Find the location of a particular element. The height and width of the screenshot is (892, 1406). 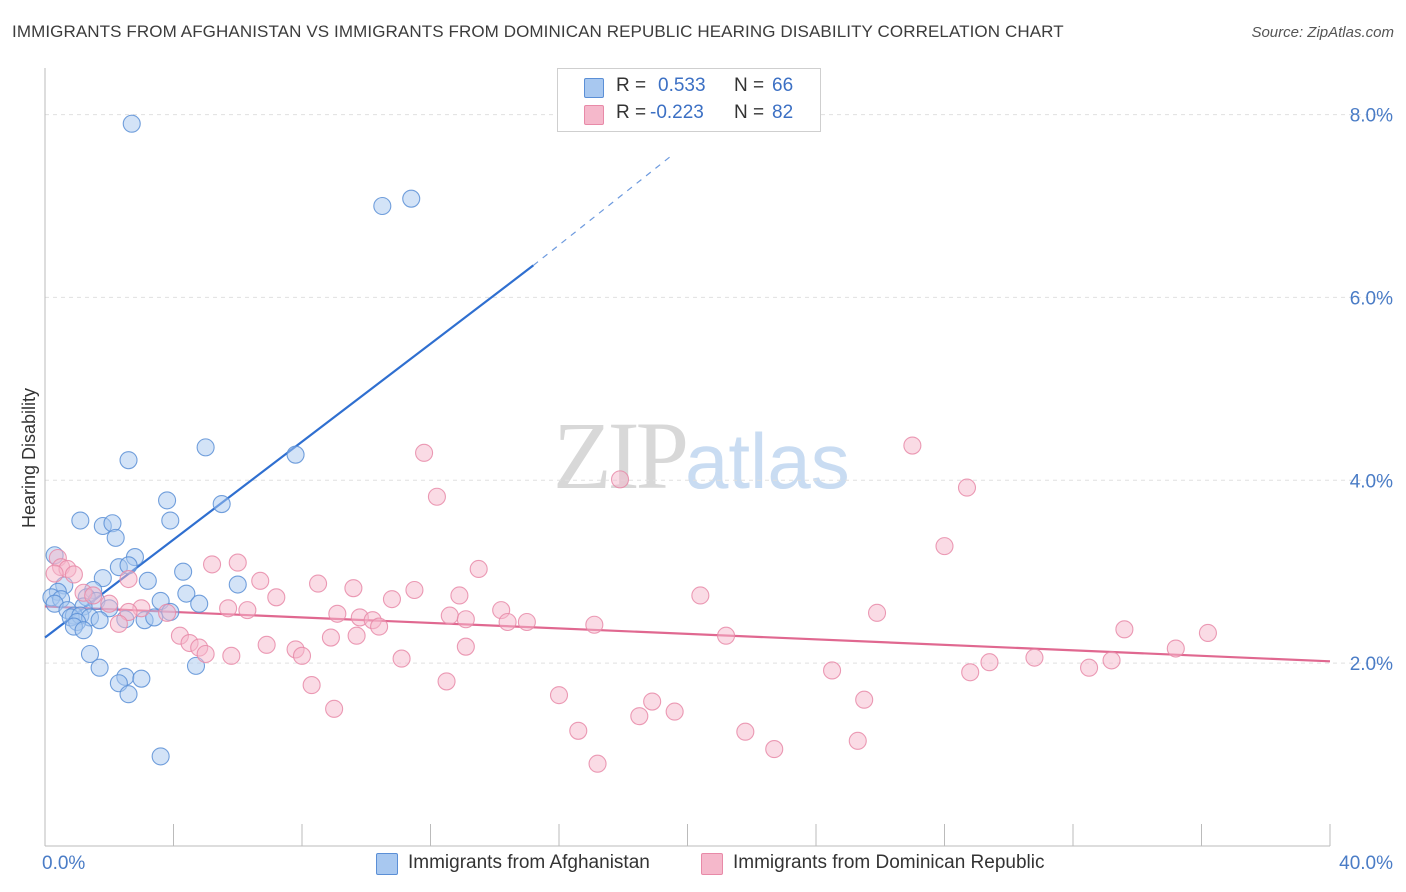

legend-swatch-afghanistan is located at coordinates (387, 864).